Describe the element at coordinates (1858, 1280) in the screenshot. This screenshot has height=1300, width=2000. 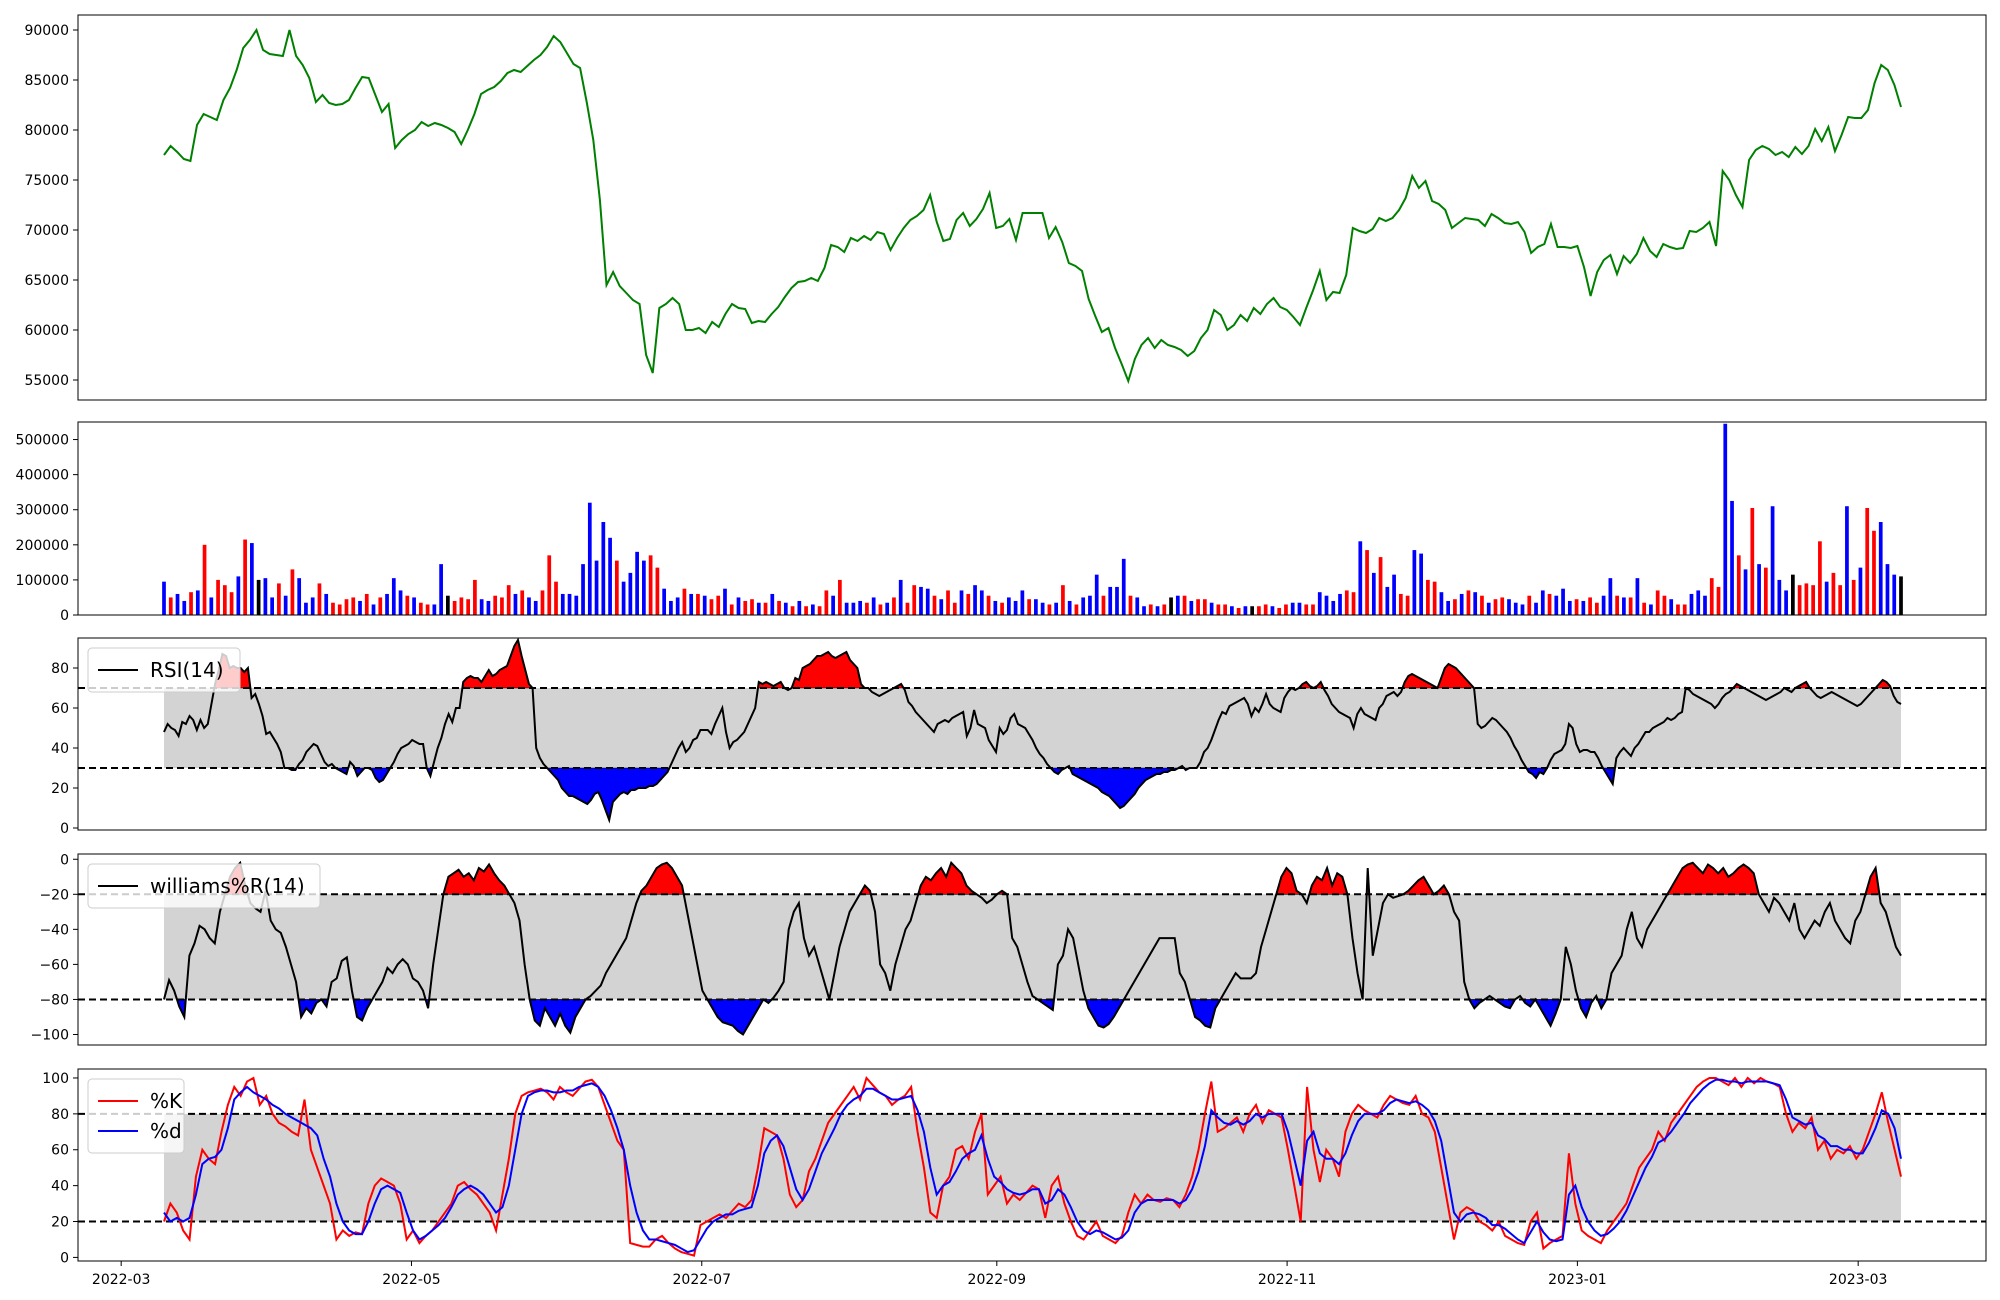
I see `x-tick-label: 2023-03` at that location.